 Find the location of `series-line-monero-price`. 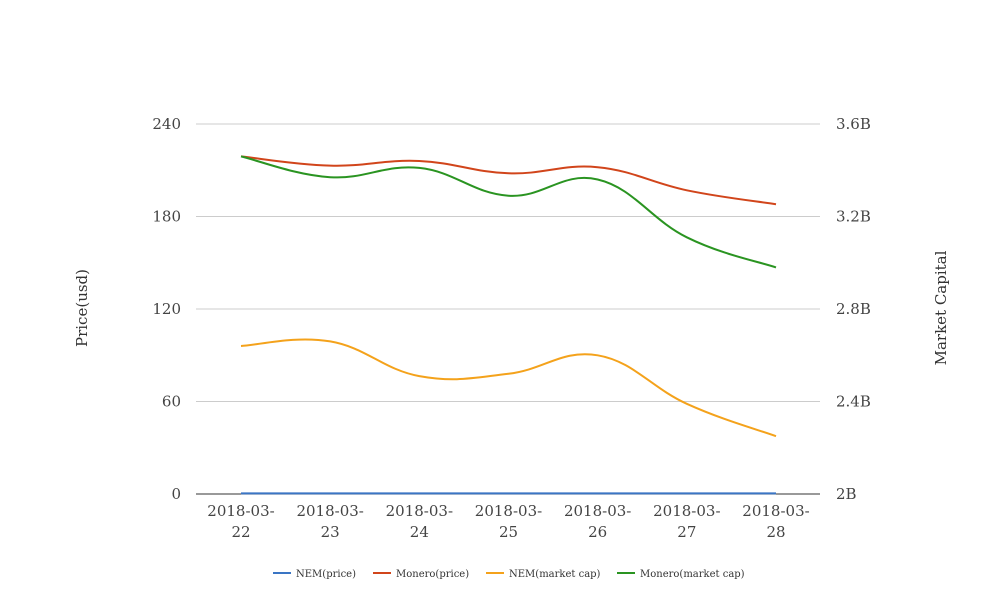

series-line-monero-price is located at coordinates (508, 180).